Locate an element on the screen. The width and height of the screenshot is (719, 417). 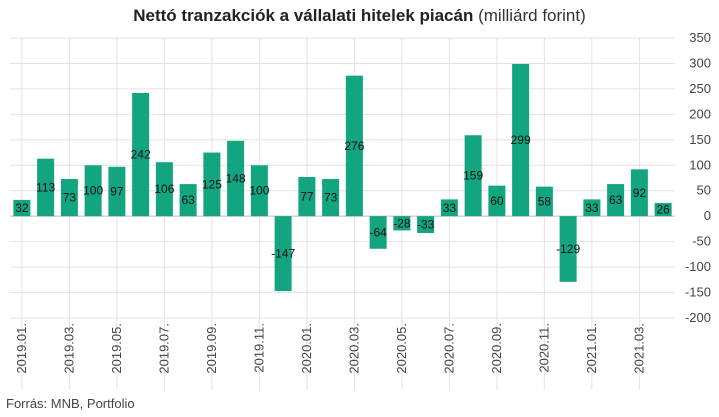
data-label: 125 is located at coordinates (212, 184).